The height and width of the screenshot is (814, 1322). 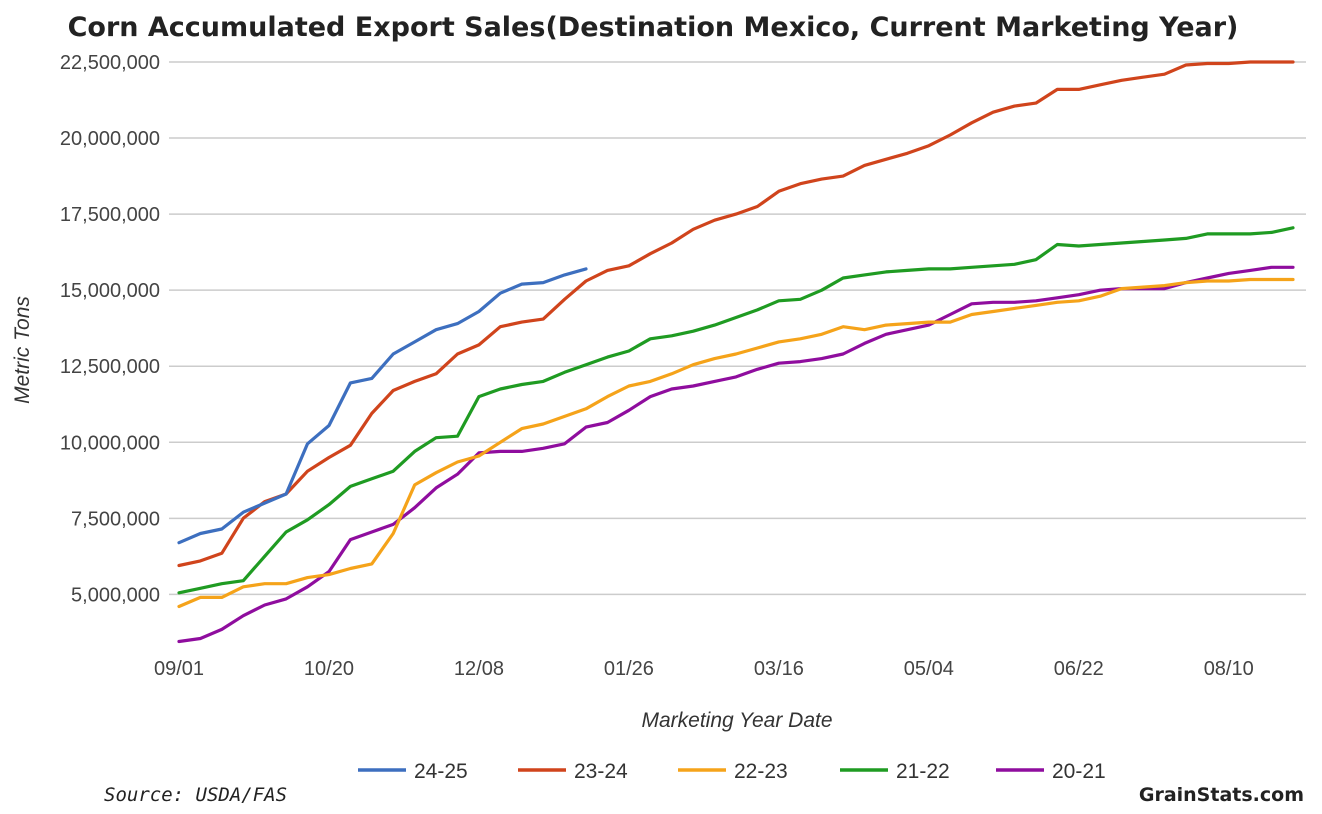 What do you see at coordinates (736, 720) in the screenshot?
I see `x-axis-label: Marketing Year Date` at bounding box center [736, 720].